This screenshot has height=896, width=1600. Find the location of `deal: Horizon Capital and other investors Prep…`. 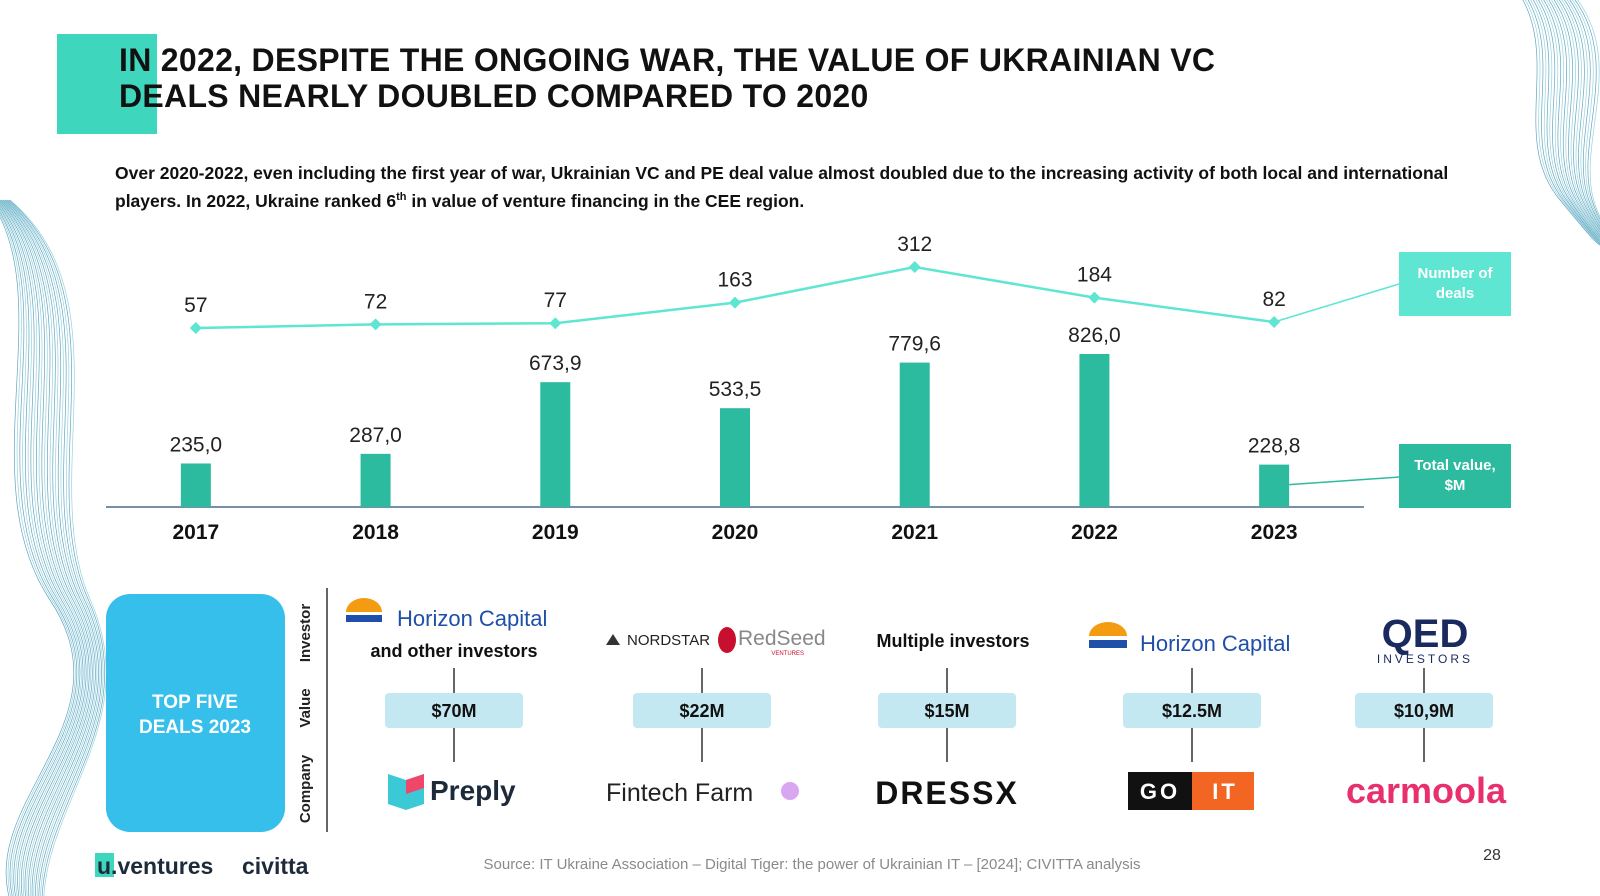

deal: Horizon Capital and other investors Prep… is located at coordinates (446, 704).